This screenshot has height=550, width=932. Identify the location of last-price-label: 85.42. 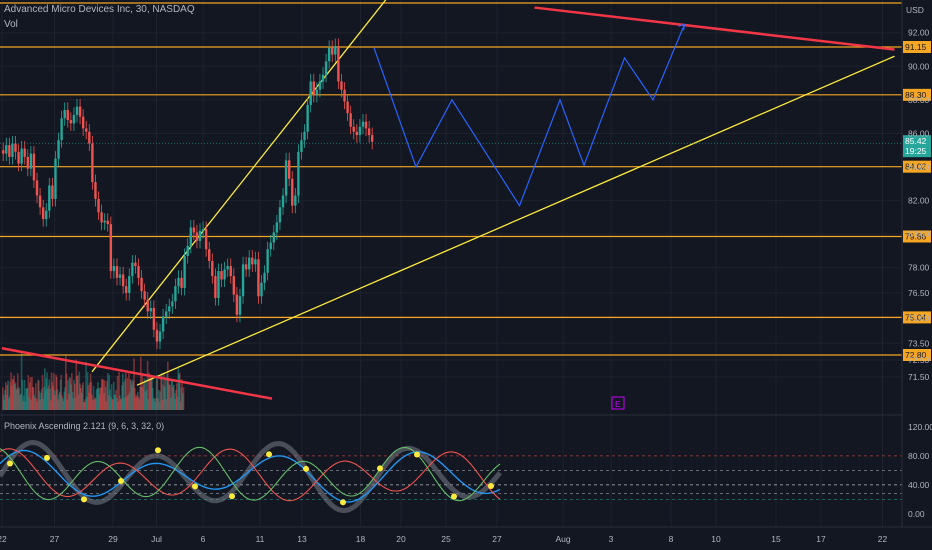
(916, 141).